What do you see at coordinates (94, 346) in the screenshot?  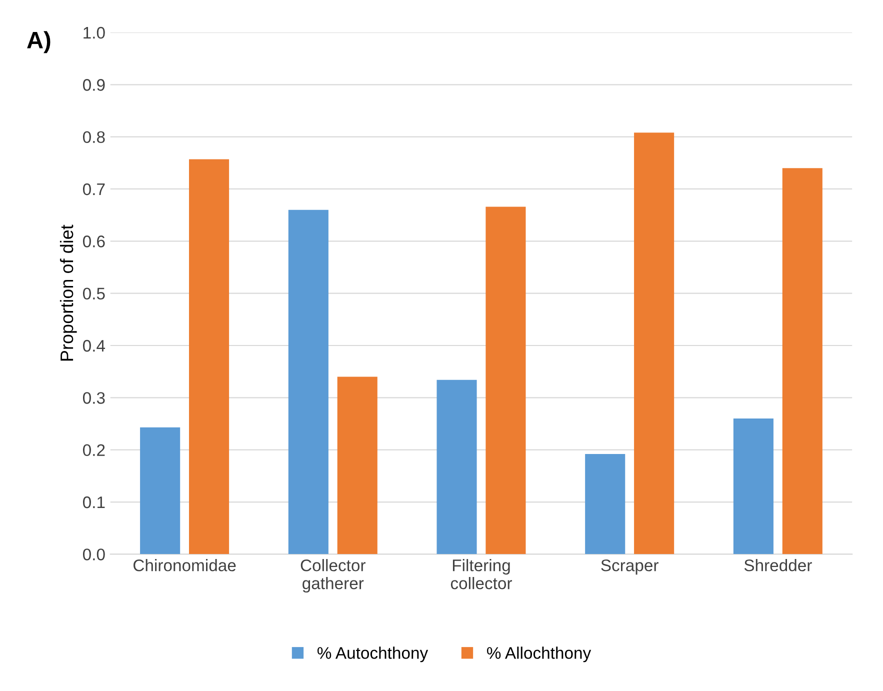 I see `y-tick-label: 0.4` at bounding box center [94, 346].